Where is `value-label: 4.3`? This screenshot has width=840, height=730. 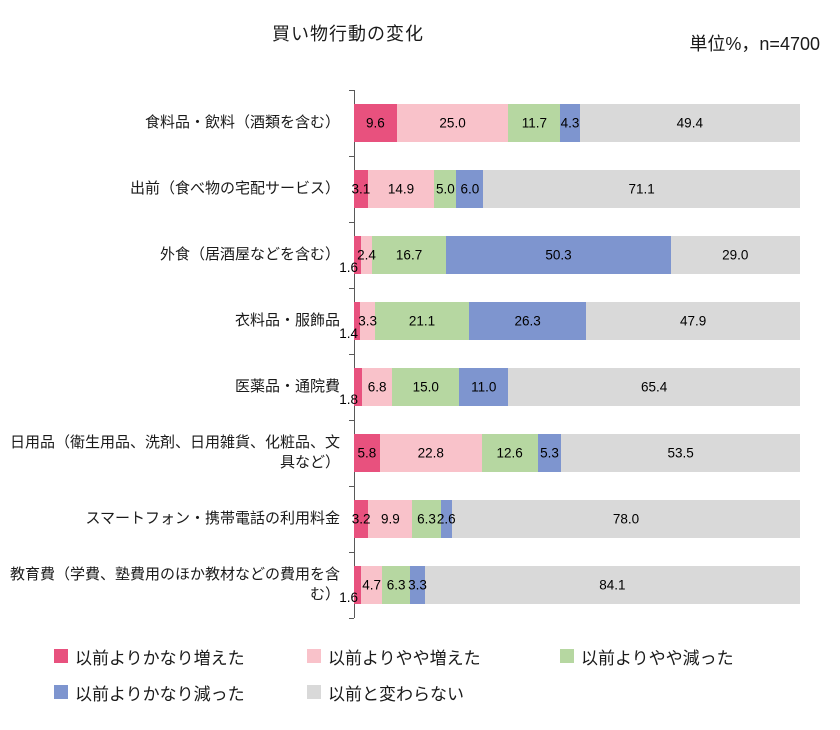
value-label: 4.3 is located at coordinates (570, 123).